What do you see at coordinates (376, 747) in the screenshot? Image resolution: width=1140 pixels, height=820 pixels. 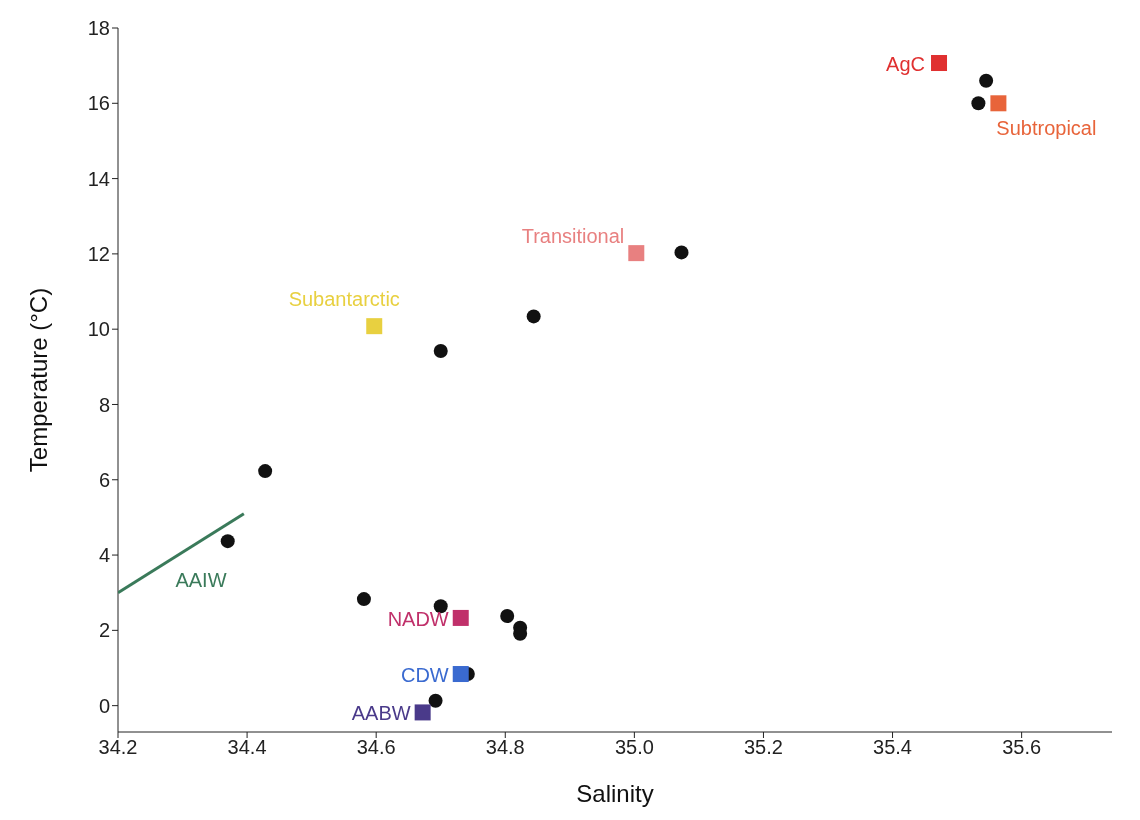 I see `x-tick-label: 34.6` at bounding box center [376, 747].